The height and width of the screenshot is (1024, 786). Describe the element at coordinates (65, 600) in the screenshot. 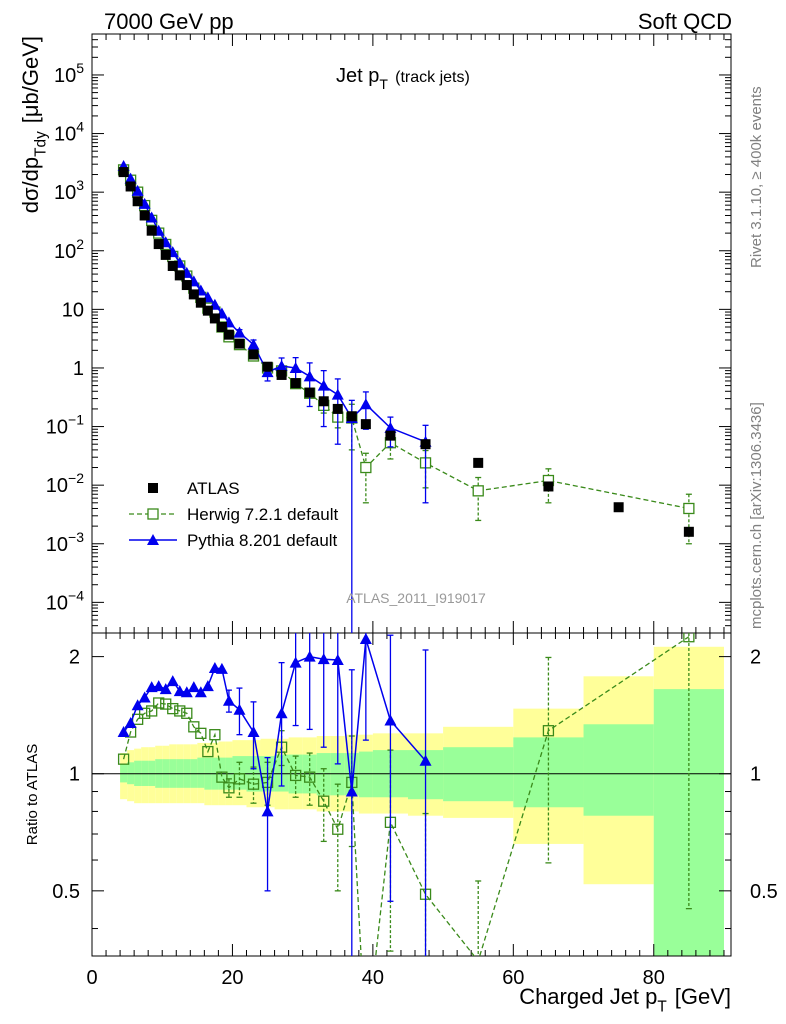

I see `y-tick-label: 10⁻⁴` at that location.